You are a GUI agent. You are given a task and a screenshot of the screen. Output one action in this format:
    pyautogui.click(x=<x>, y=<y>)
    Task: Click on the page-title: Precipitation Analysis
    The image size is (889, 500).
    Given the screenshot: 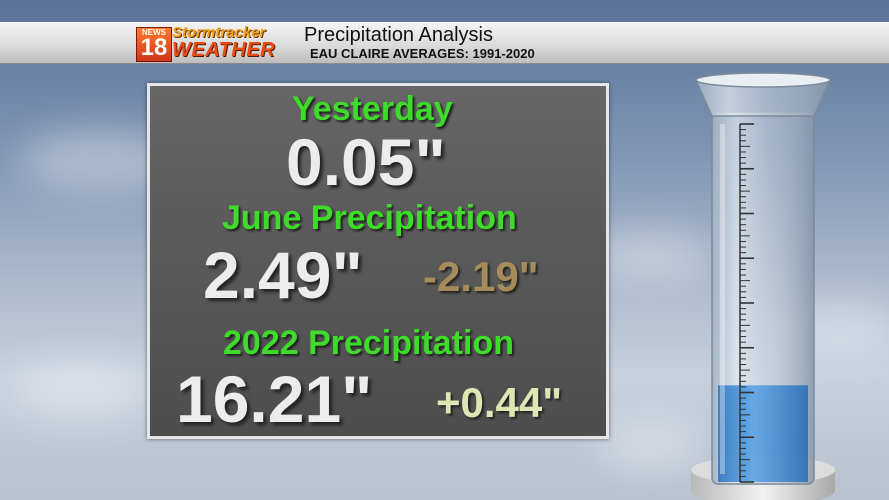 What is the action you would take?
    pyautogui.click(x=398, y=35)
    